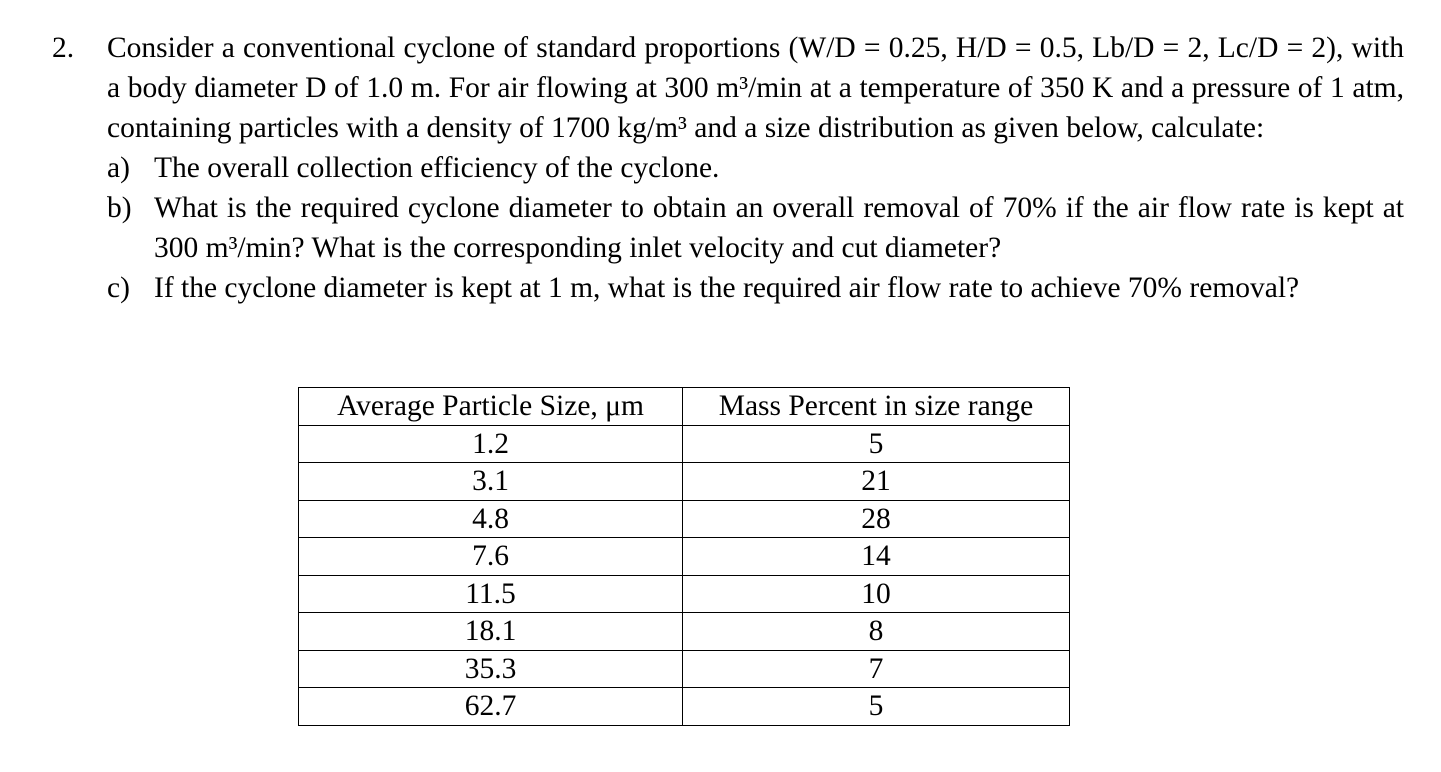 Image resolution: width=1441 pixels, height=772 pixels. What do you see at coordinates (490, 706) in the screenshot?
I see `particle-size-cell: 62.7` at bounding box center [490, 706].